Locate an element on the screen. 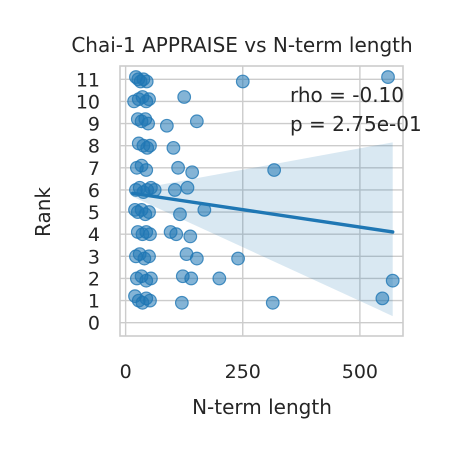 This screenshot has width=450, height=450. y-tick-label: 4 is located at coordinates (94, 235).